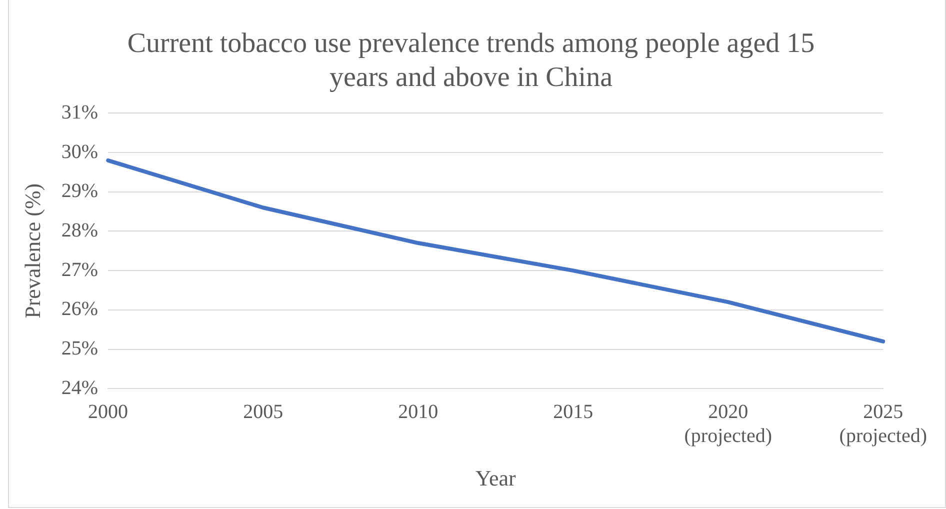 Image resolution: width=946 pixels, height=509 pixels. What do you see at coordinates (79, 349) in the screenshot?
I see `y-tick-label: 25%` at bounding box center [79, 349].